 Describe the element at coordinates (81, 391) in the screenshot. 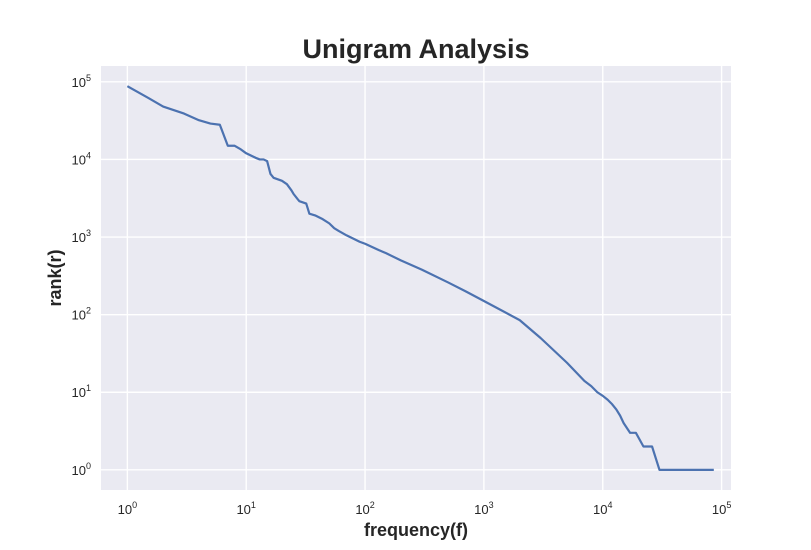

I see `y-tick-label: 10¹` at that location.